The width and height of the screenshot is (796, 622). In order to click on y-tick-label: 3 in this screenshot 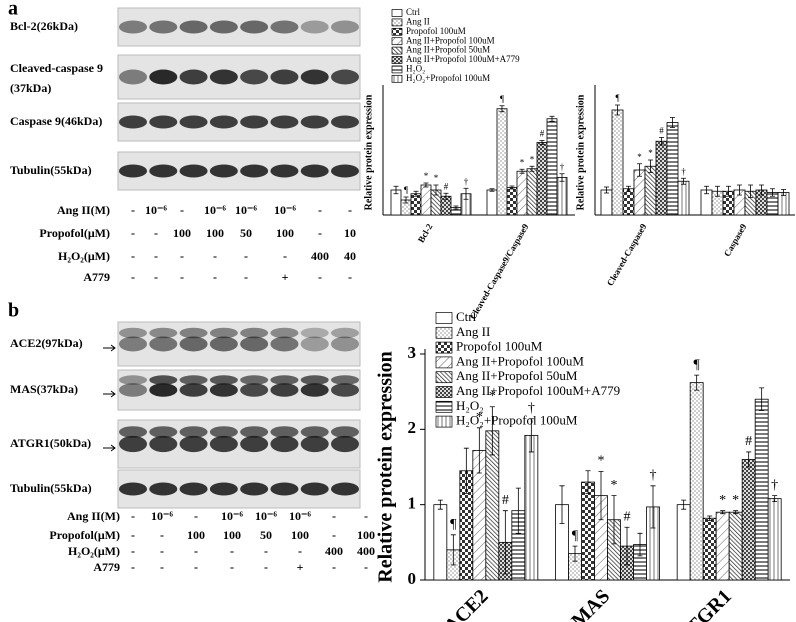, I will do `click(412, 352)`.